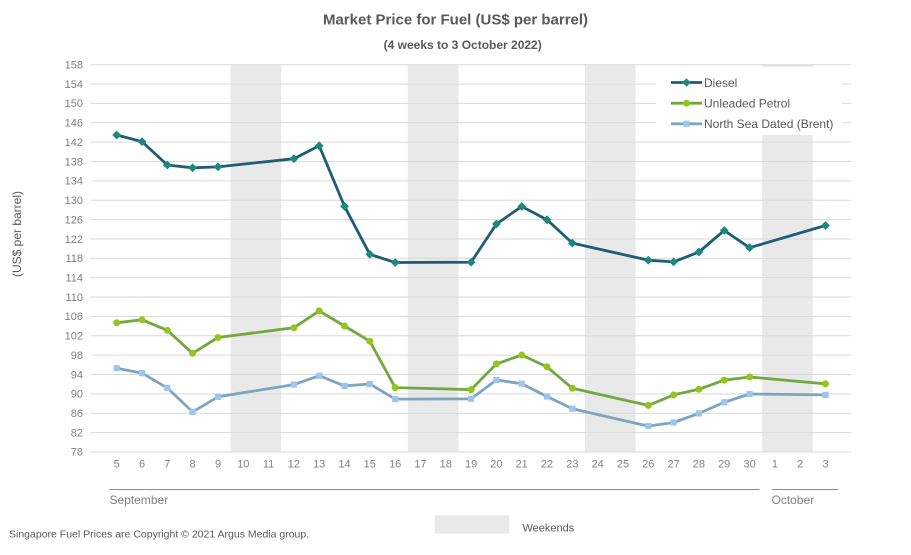 The height and width of the screenshot is (555, 911). I want to click on svg-text: 154, so click(74, 85).